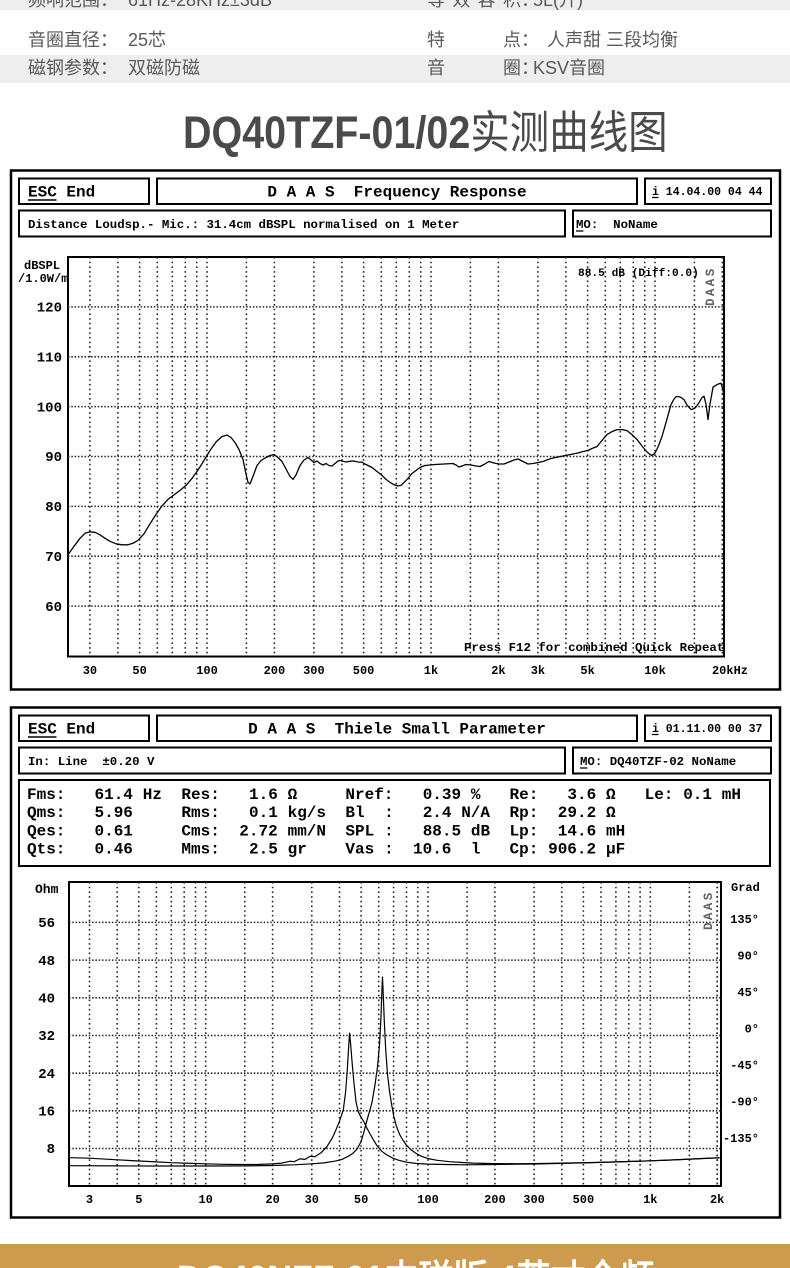 The width and height of the screenshot is (790, 1268). What do you see at coordinates (524, 850) in the screenshot?
I see `svg-text: Cp:` at bounding box center [524, 850].